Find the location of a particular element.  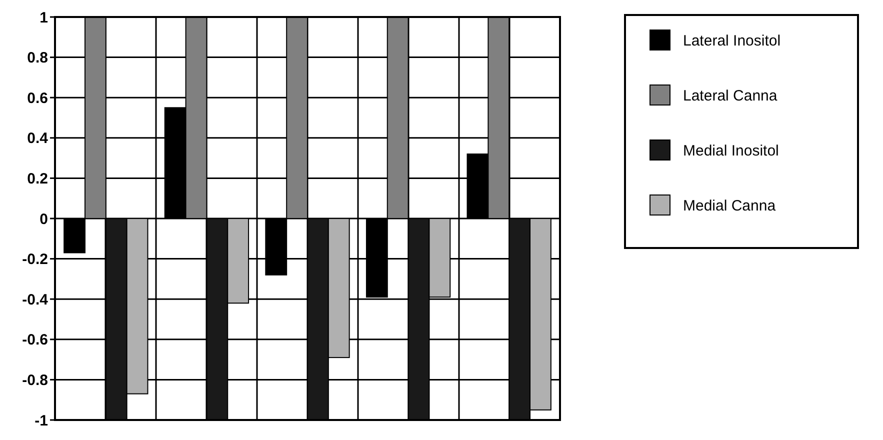

y-tick-label: 0.8 is located at coordinates (37, 58).